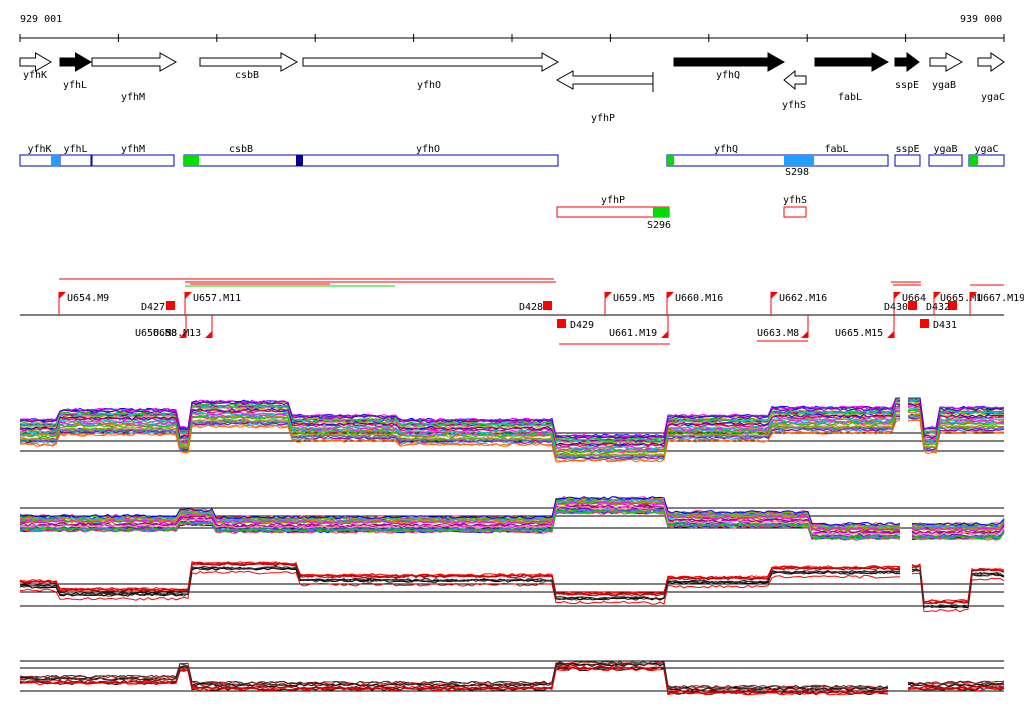  I want to click on site-label-s298: S298, so click(797, 172).